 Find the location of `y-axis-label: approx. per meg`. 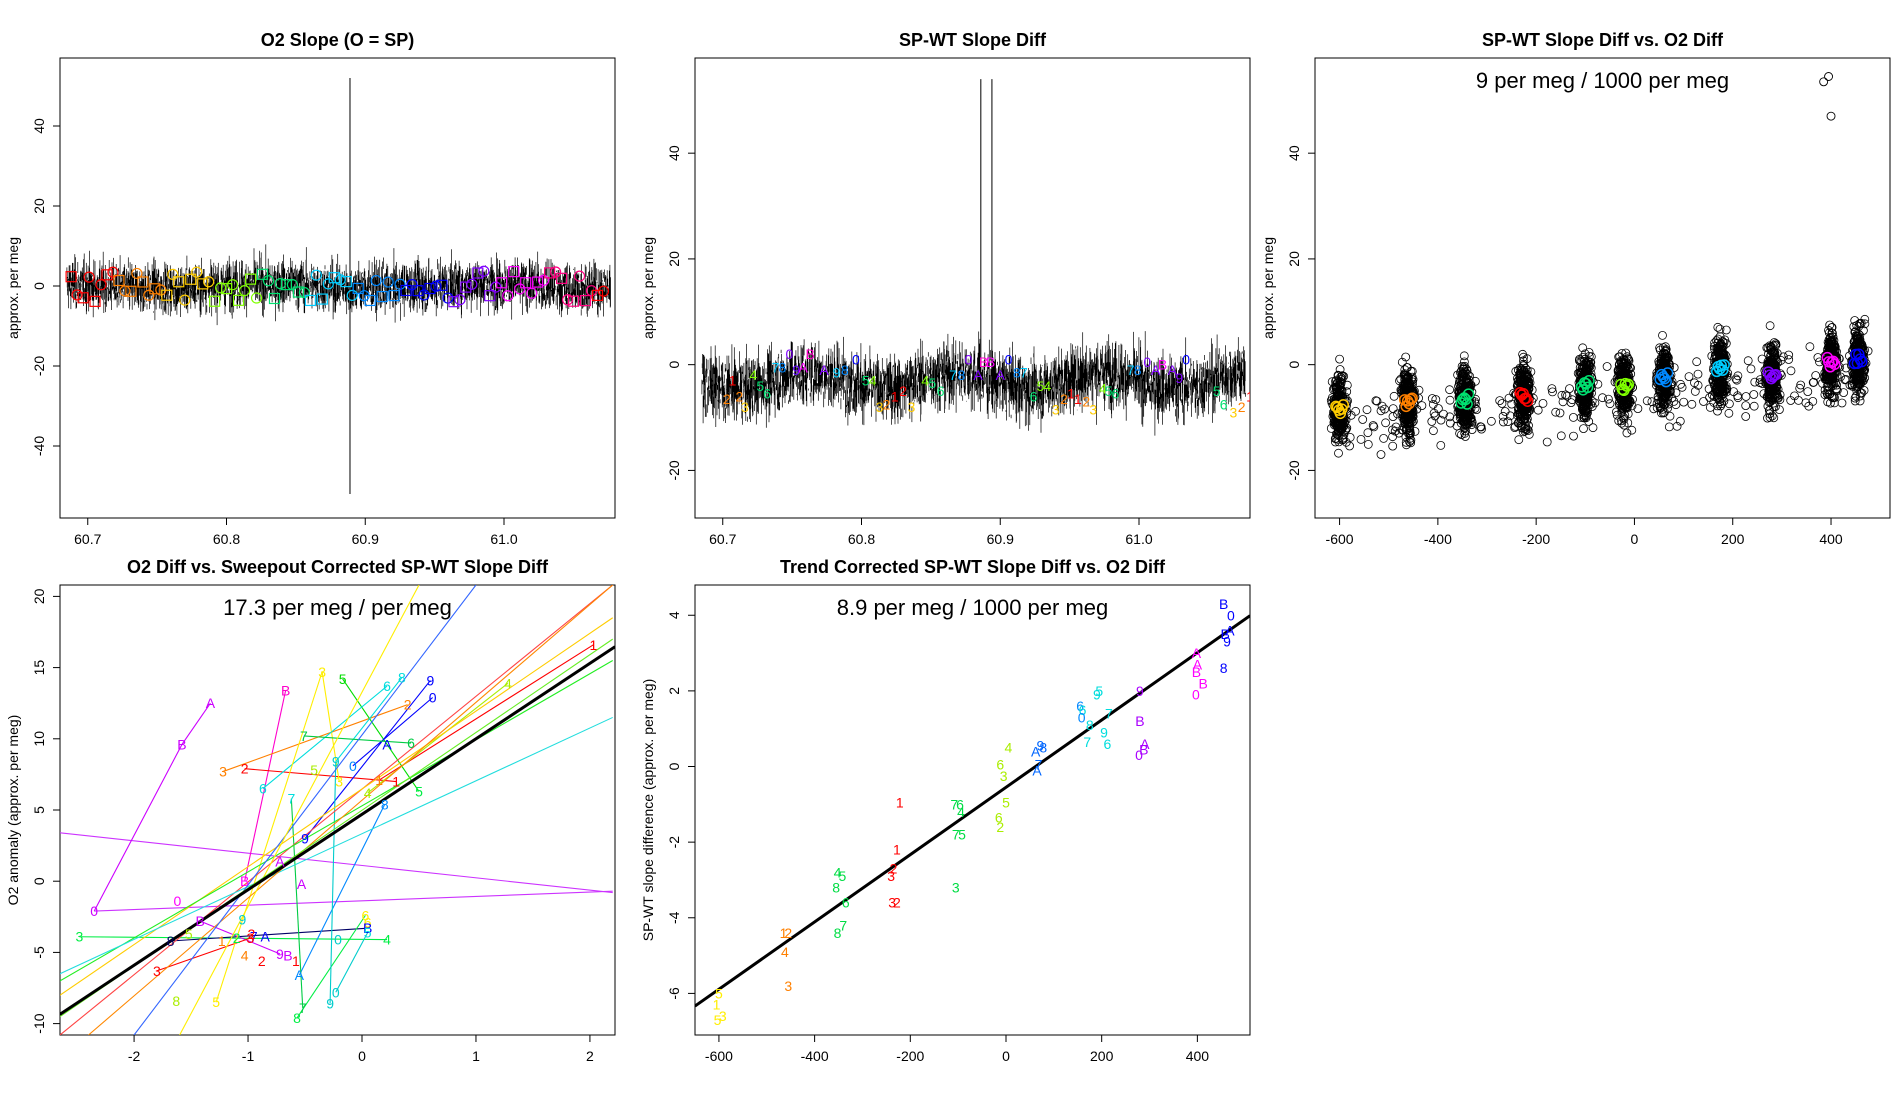

y-axis-label: approx. per meg is located at coordinates (13, 288).